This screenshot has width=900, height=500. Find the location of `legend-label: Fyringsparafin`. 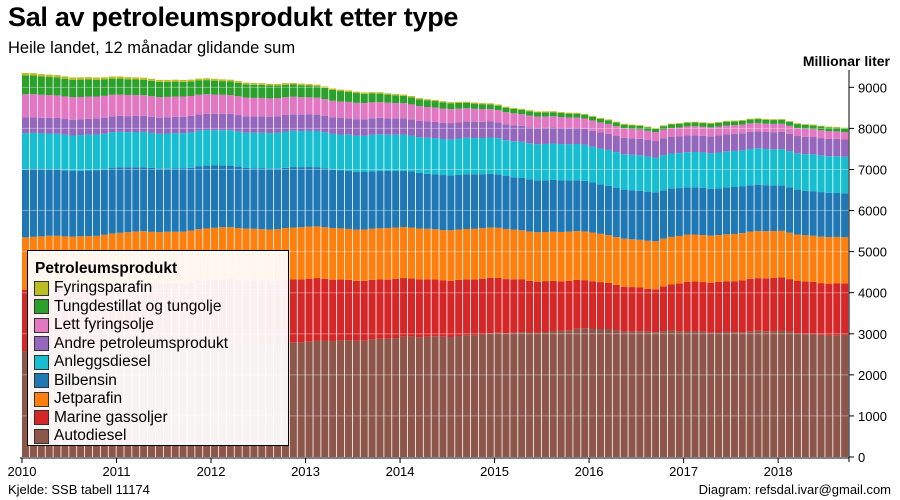

legend-label: Fyringsparafin is located at coordinates (103, 288).